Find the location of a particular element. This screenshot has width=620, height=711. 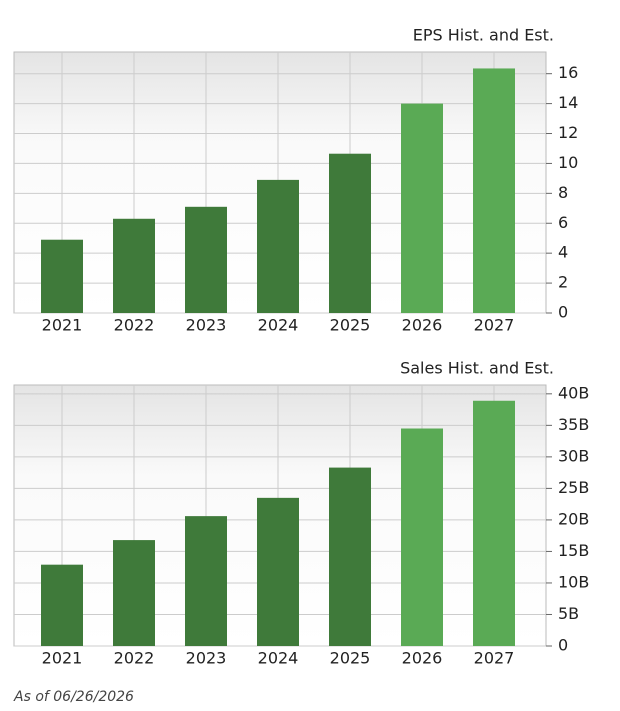

y-tick-label: 12 is located at coordinates (568, 132).